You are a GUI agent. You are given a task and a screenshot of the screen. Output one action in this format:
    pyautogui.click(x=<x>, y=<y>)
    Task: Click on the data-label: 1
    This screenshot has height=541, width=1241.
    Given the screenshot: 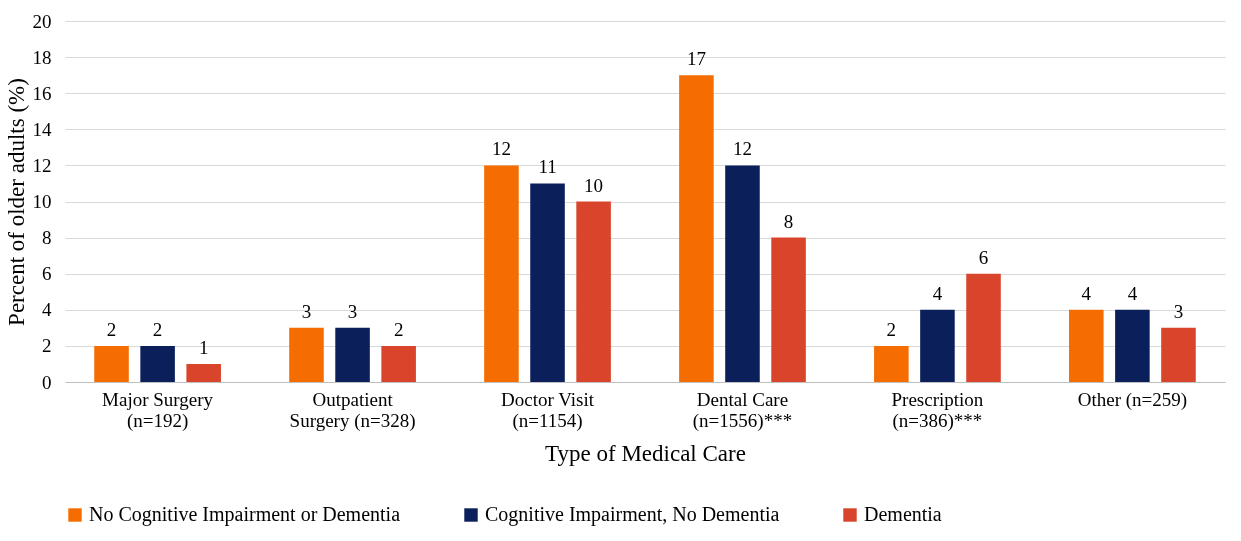 What is the action you would take?
    pyautogui.click(x=203, y=347)
    